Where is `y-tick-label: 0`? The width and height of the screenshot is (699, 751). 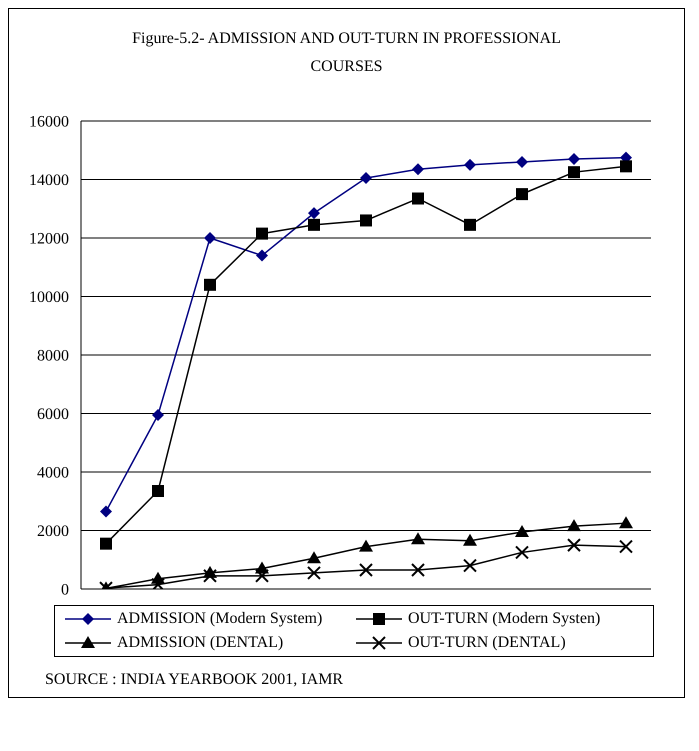 y-tick-label: 0 is located at coordinates (65, 590).